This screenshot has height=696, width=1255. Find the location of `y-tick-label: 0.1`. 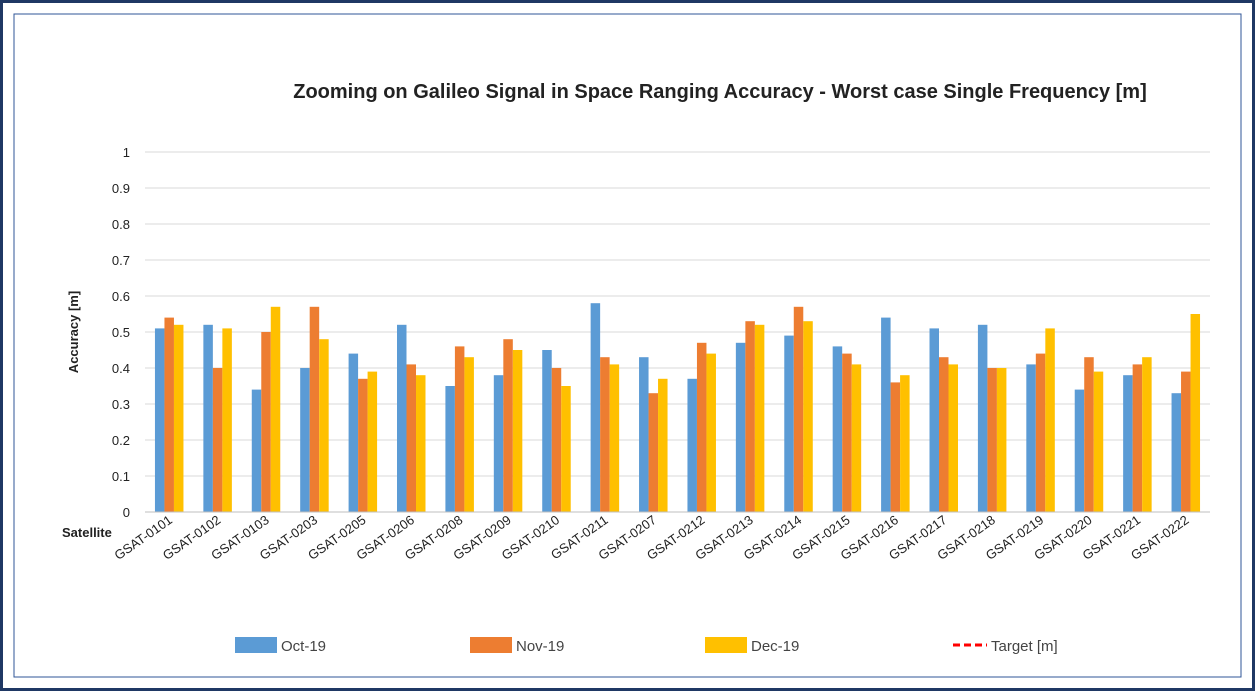

y-tick-label: 0.1 is located at coordinates (121, 476).